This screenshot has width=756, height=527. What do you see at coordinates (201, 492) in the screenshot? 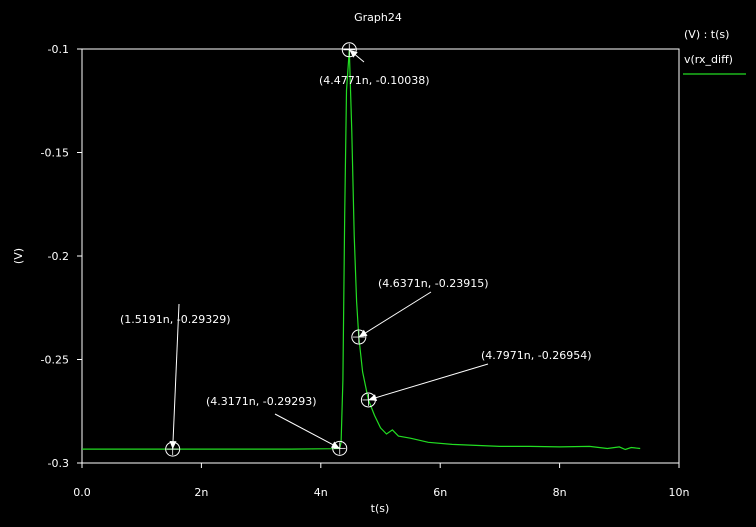
I see `x-tick-label: 2n` at bounding box center [201, 492].